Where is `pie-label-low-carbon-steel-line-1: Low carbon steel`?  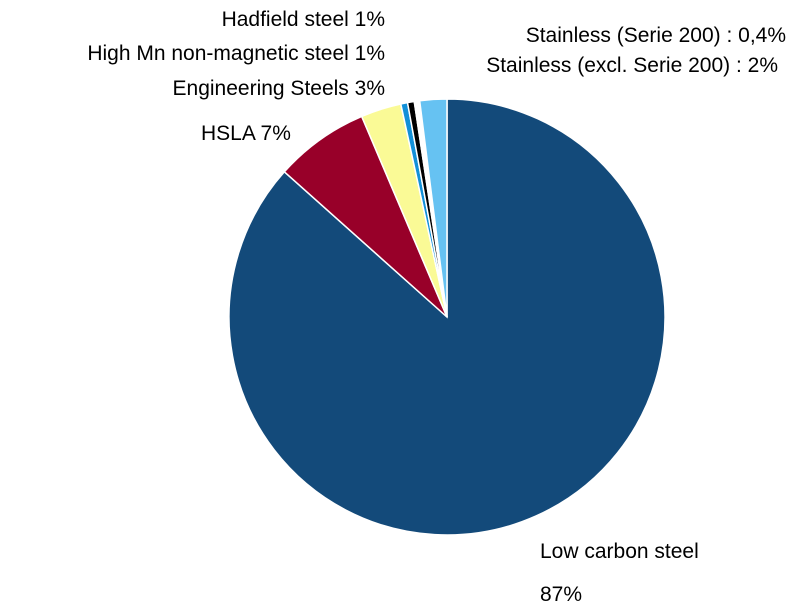
pie-label-low-carbon-steel-line-1: Low carbon steel is located at coordinates (619, 551).